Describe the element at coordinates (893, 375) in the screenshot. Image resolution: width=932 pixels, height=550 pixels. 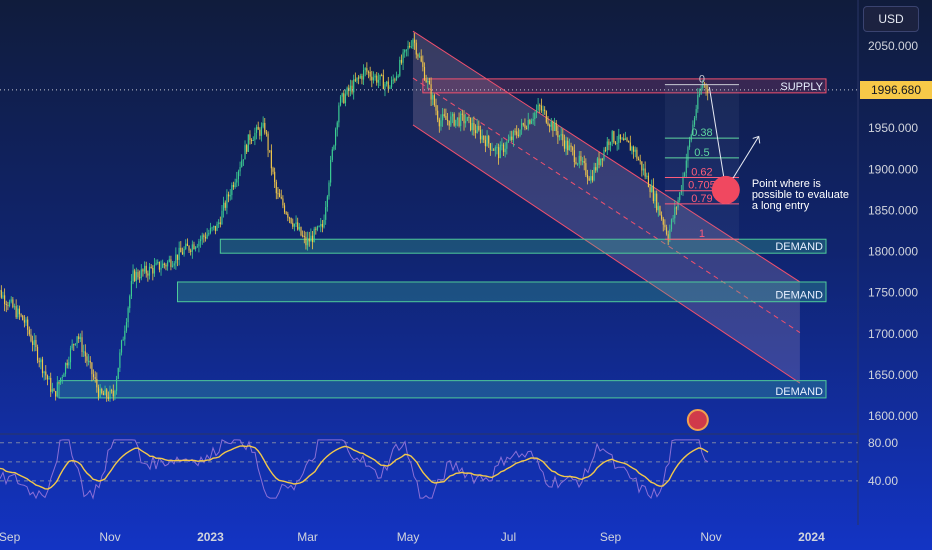
I see `y-tick-label: 1650.000` at that location.